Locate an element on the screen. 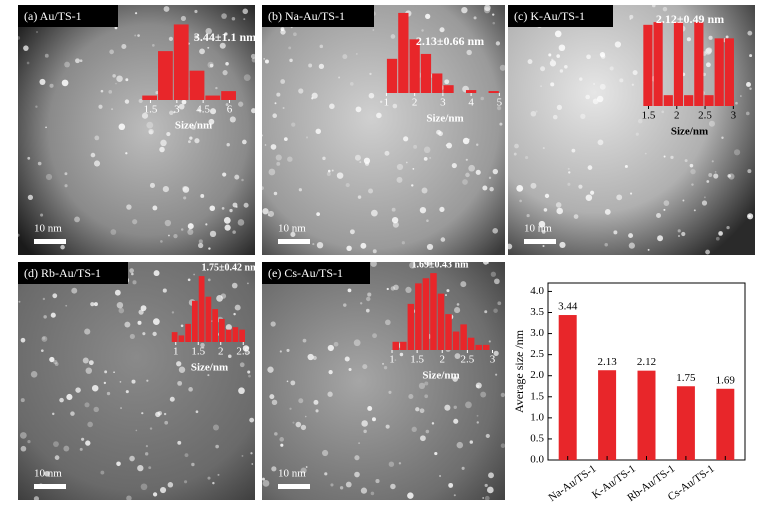 This screenshot has height=517, width=772. x-tick-label: 2 is located at coordinates (415, 103).